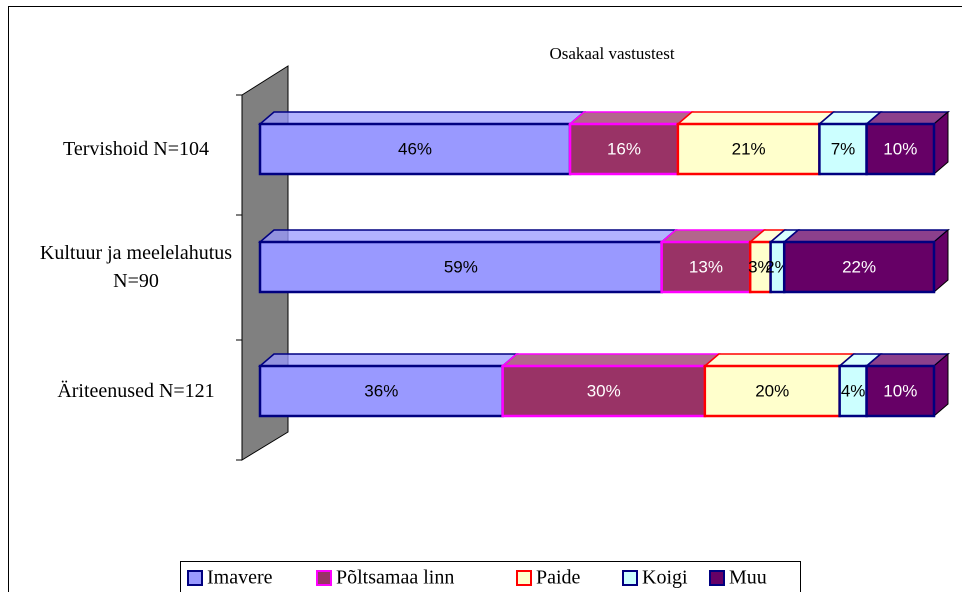 This screenshot has height=592, width=962. Describe the element at coordinates (490, 576) in the screenshot. I see `legend-box` at that location.